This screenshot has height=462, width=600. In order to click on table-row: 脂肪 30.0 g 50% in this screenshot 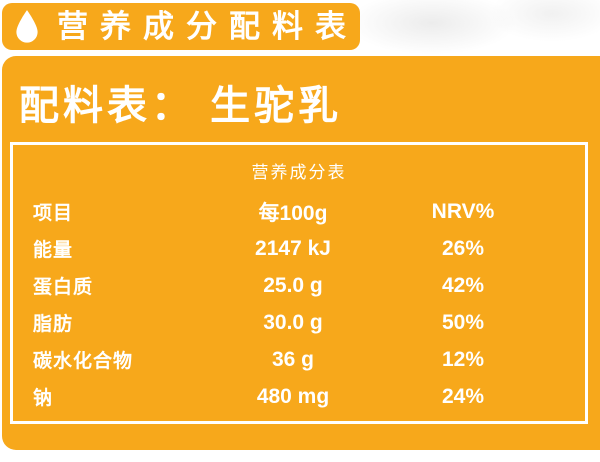, I will do `click(299, 322)`.